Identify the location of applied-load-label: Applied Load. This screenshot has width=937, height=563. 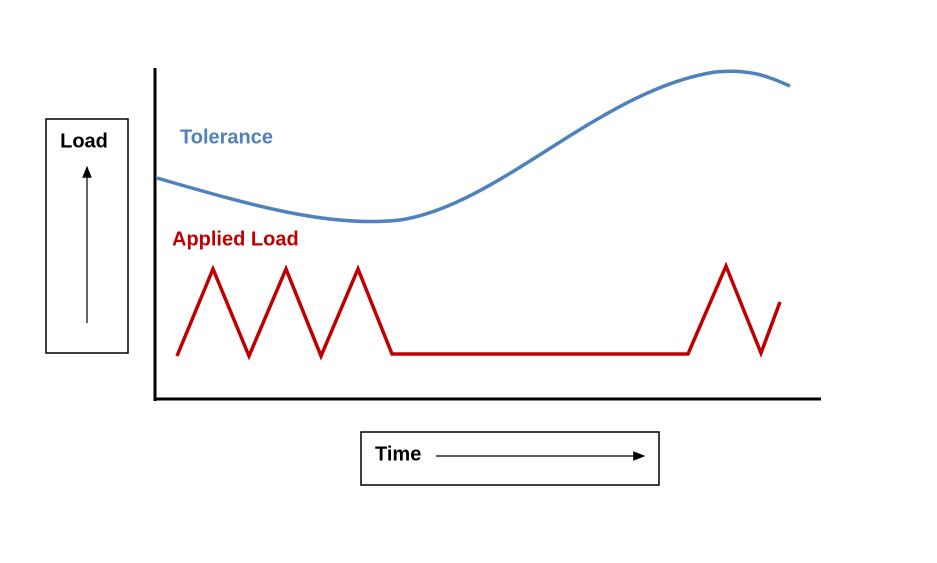
(235, 239).